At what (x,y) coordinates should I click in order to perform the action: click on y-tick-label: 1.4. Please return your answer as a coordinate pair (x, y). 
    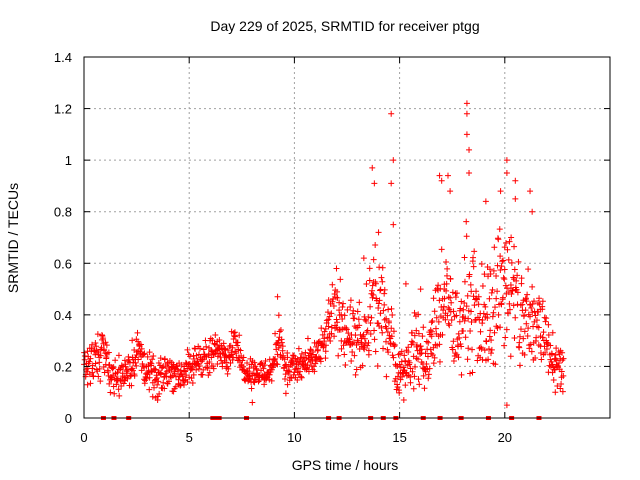
    Looking at the image, I should click on (63, 57).